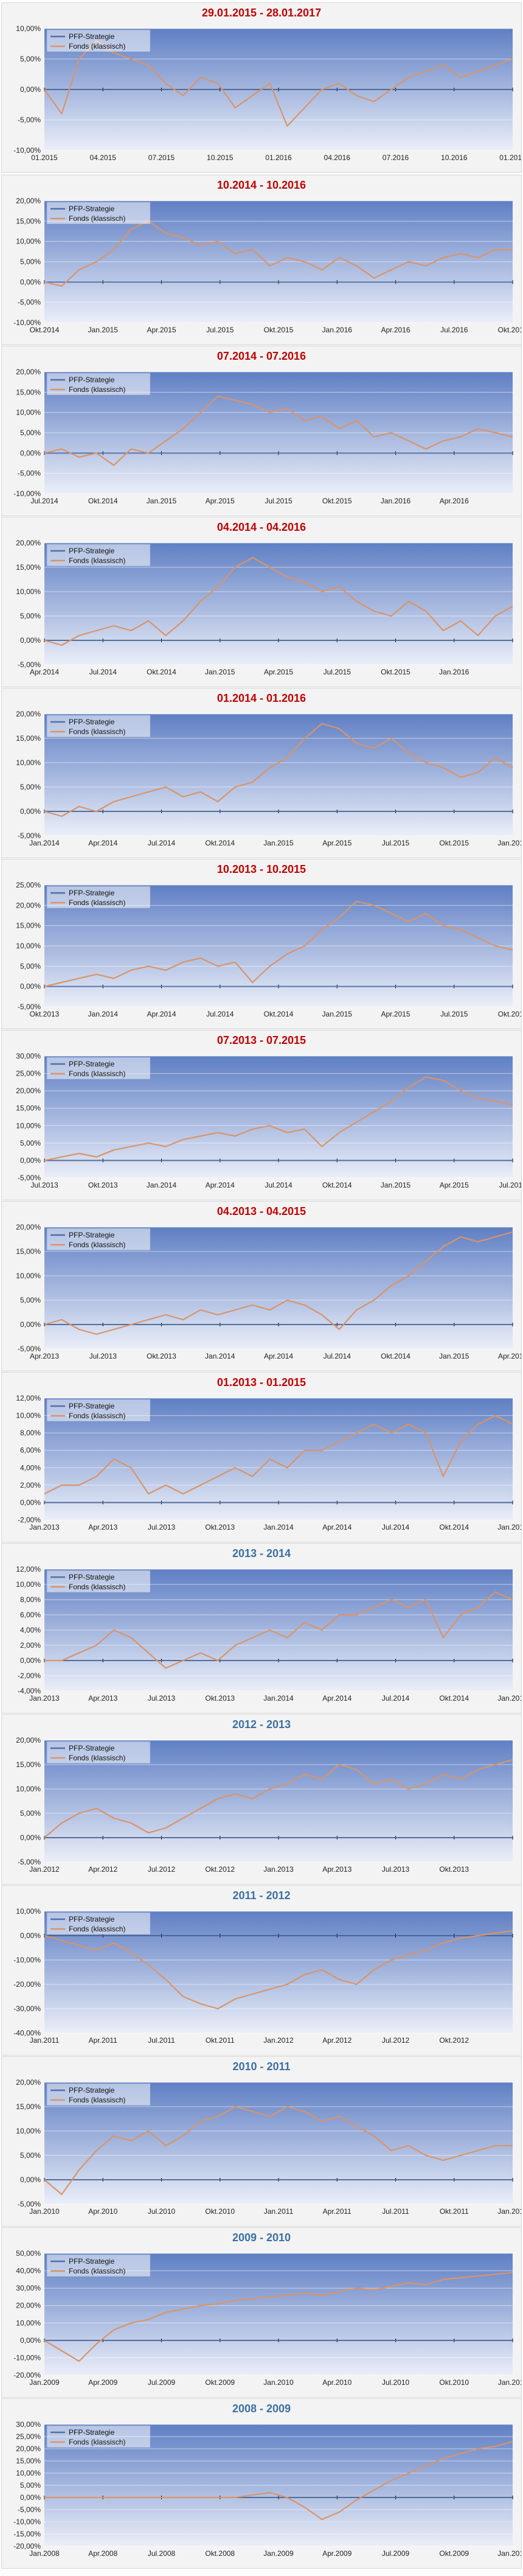 The width and height of the screenshot is (523, 2576). Describe the element at coordinates (261, 1895) in the screenshot. I see `chart-title: 2011 - 2012` at that location.